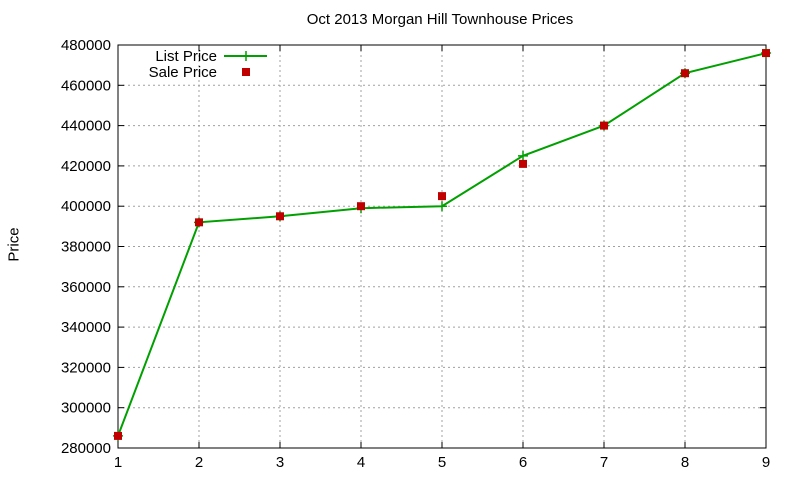 The image size is (800, 480). I want to click on legend-square-marker, so click(246, 72).